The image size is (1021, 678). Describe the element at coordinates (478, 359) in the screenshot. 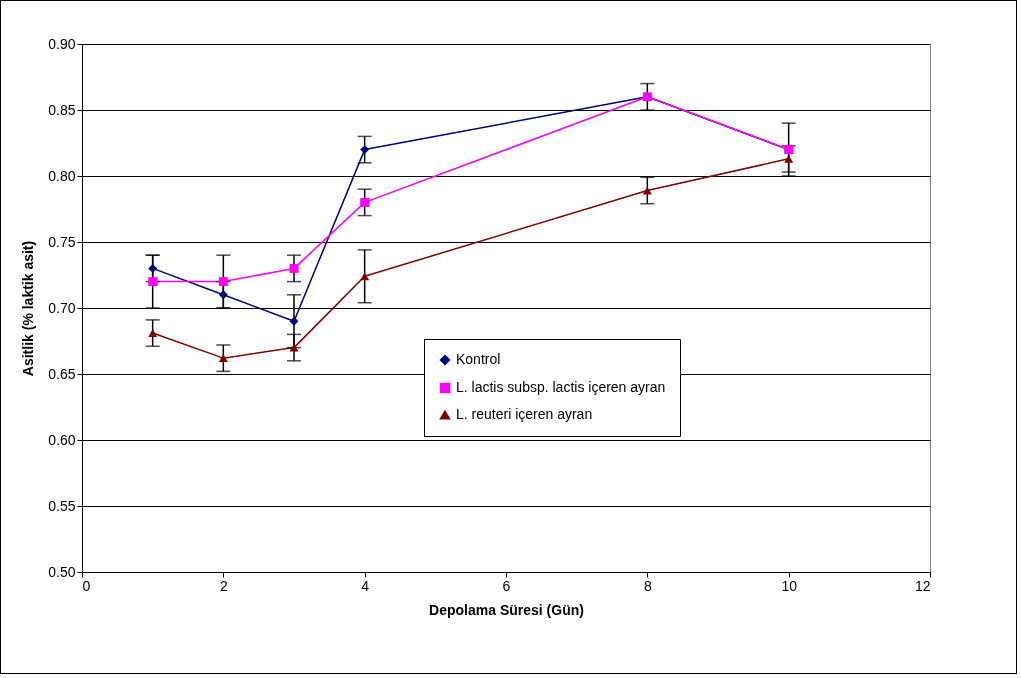

I see `legend-label: Kontrol` at that location.